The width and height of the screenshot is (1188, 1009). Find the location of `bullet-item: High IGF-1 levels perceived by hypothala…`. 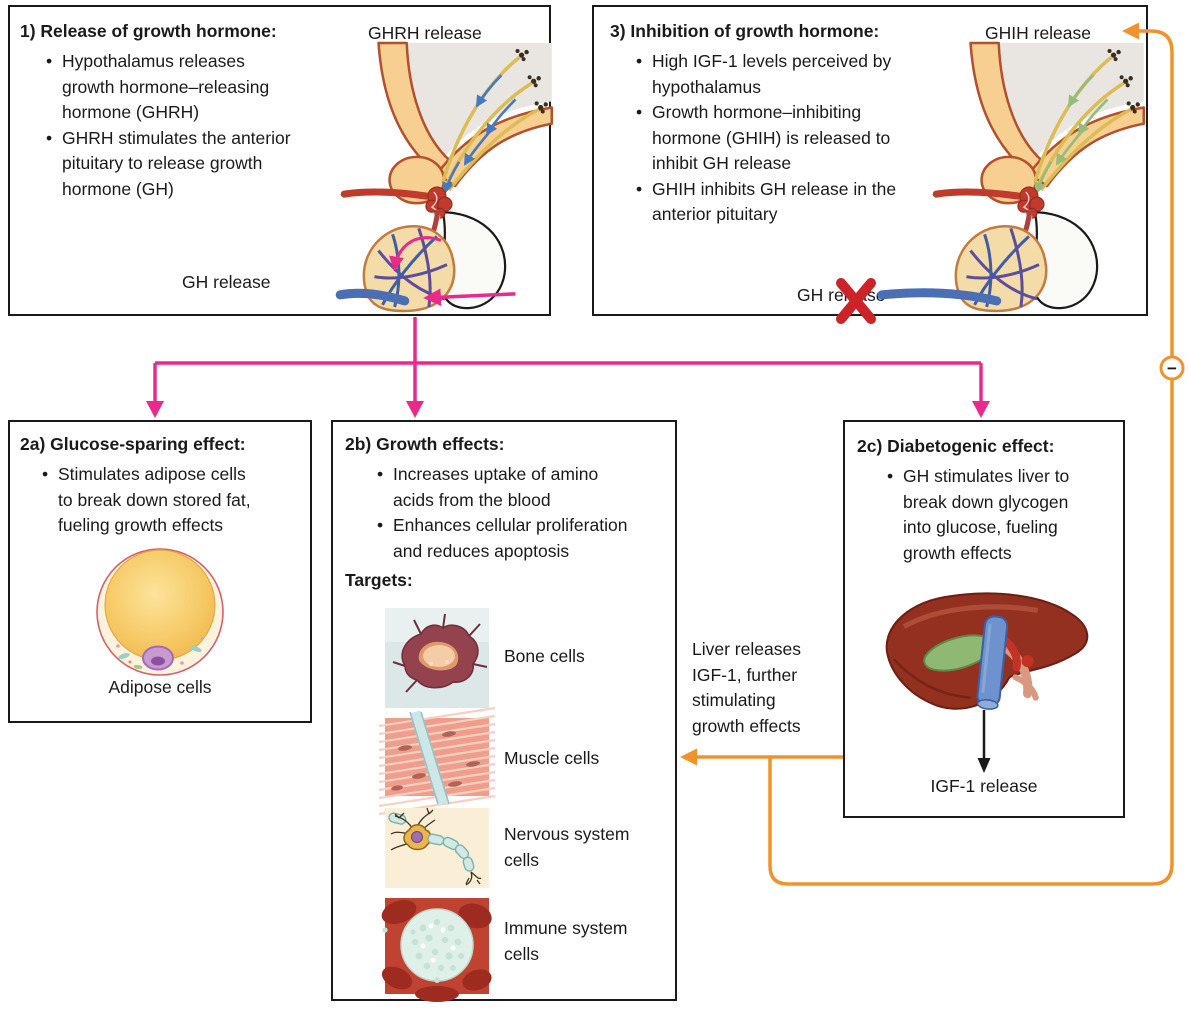

bullet-item: High IGF-1 levels perceived by hypothala… is located at coordinates (792, 74).